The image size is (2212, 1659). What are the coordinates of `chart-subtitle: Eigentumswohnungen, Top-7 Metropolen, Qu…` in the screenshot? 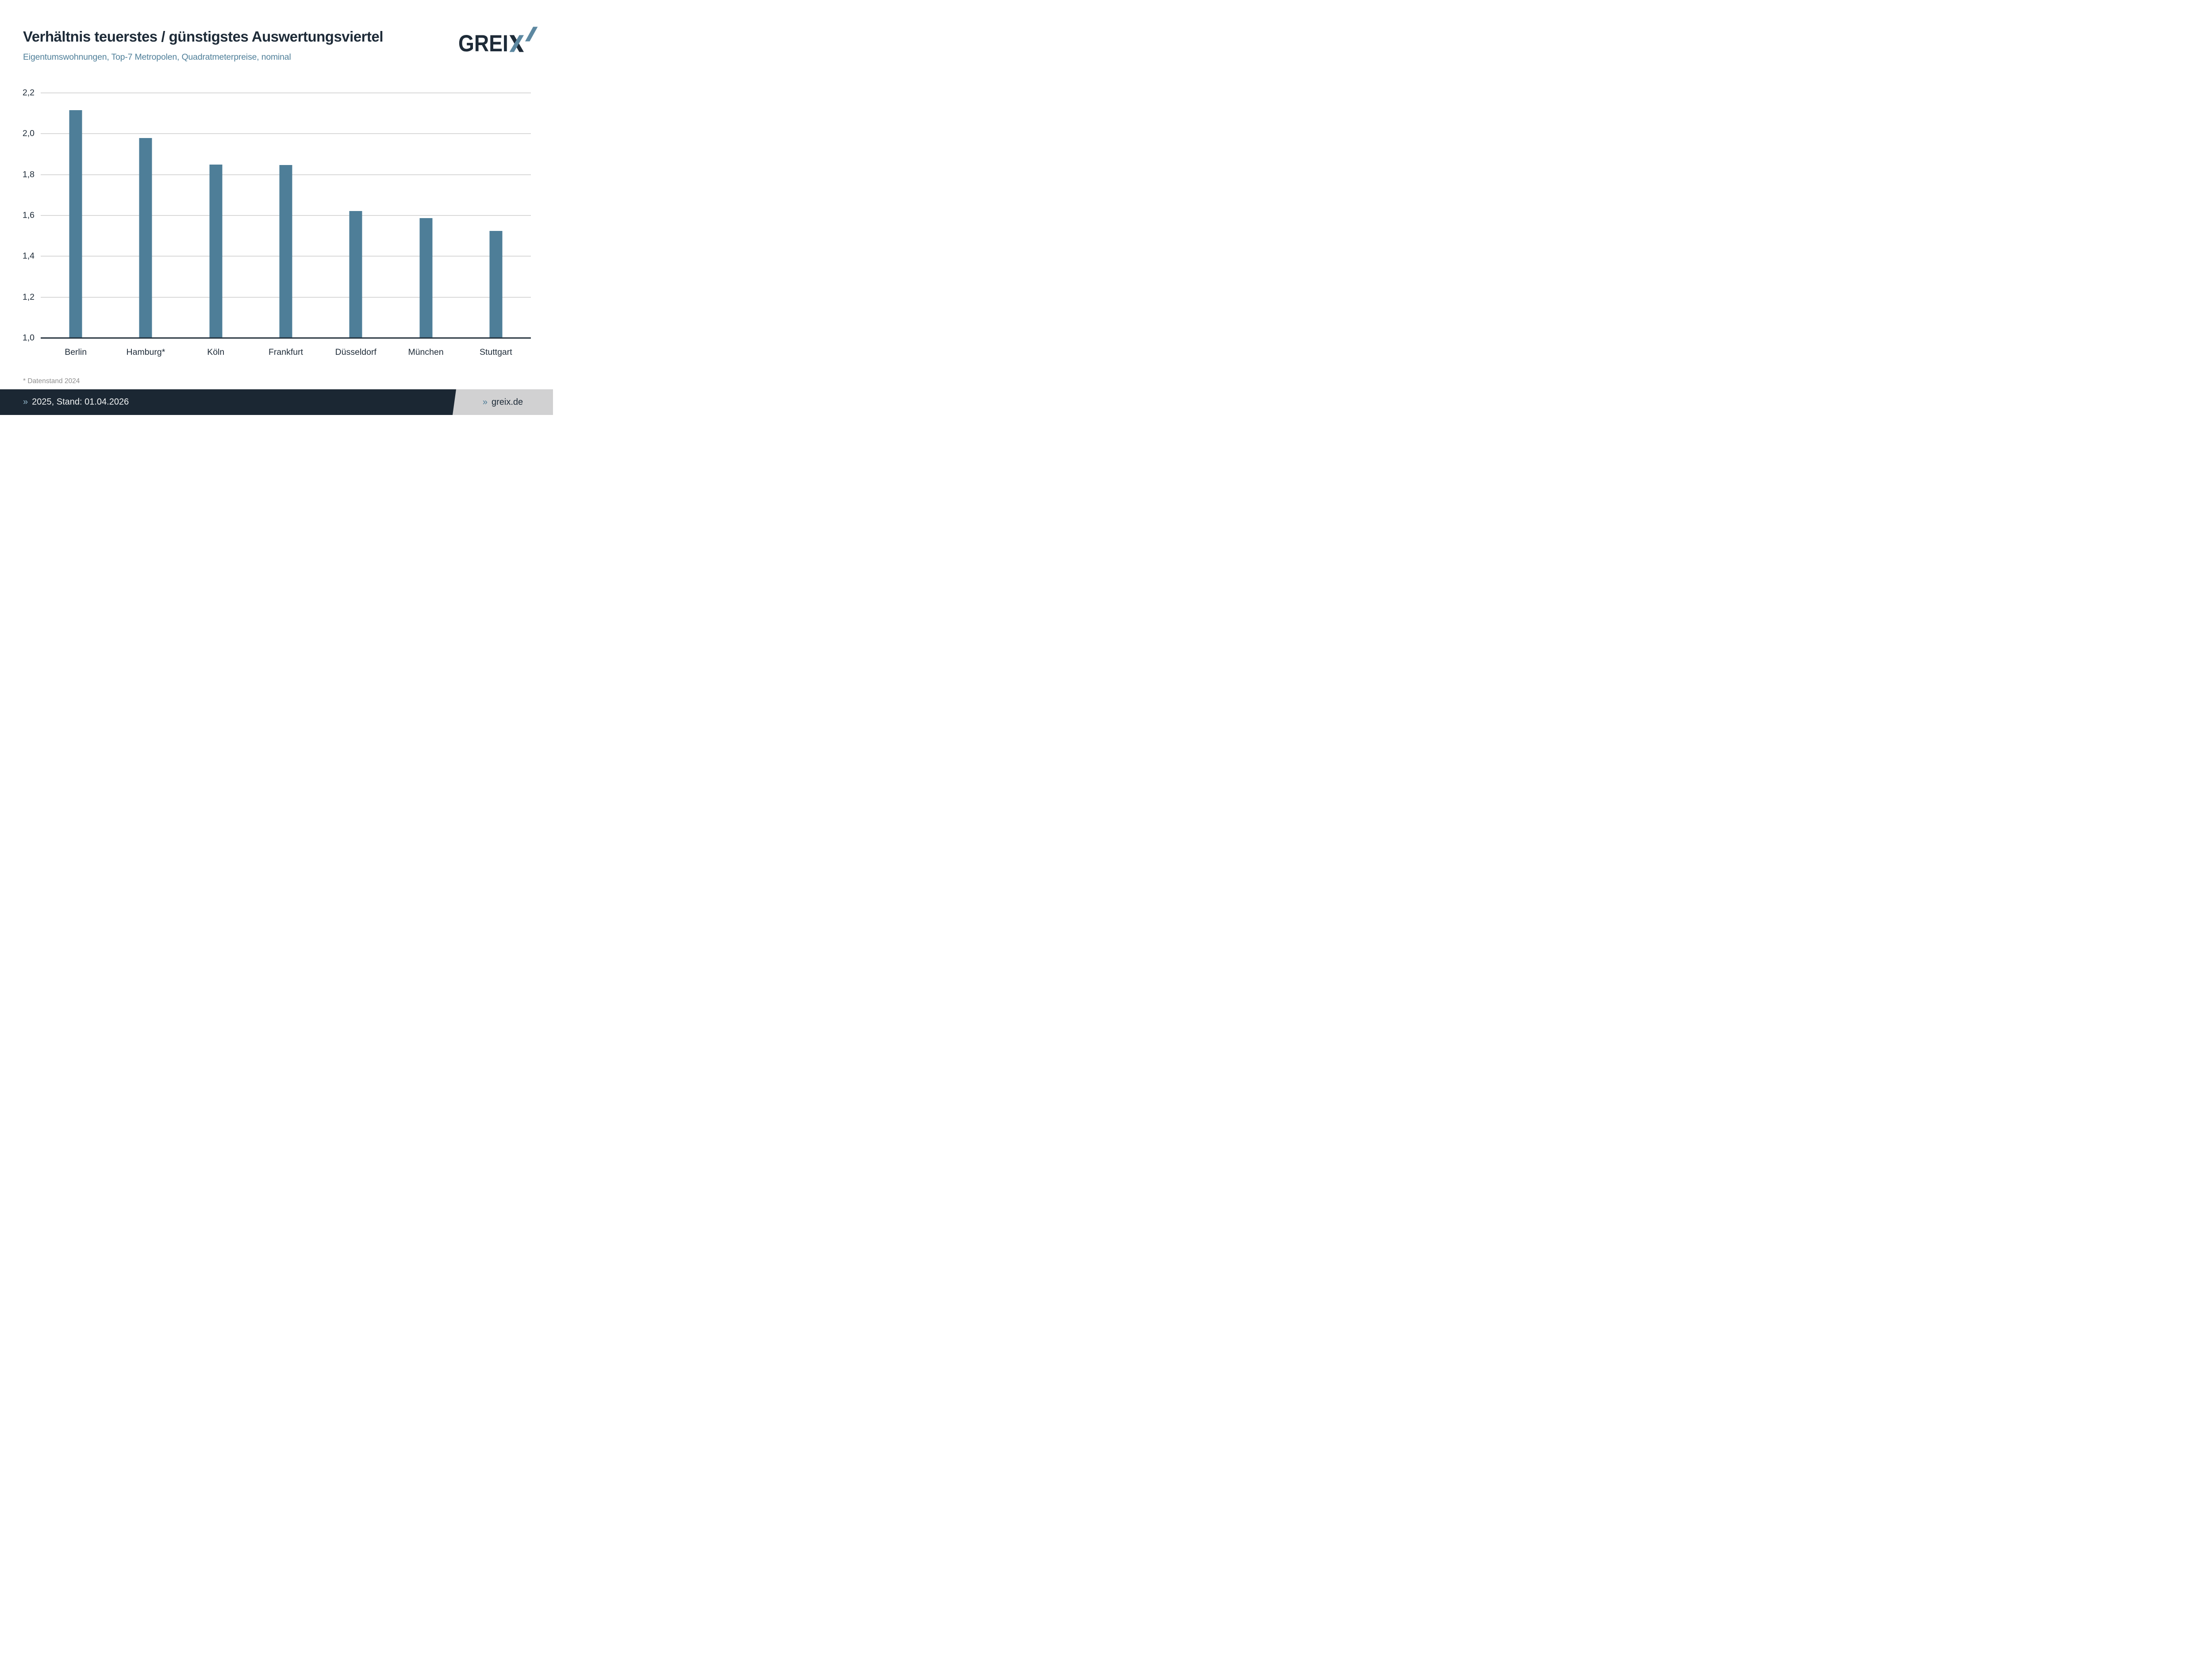 It's located at (157, 57).